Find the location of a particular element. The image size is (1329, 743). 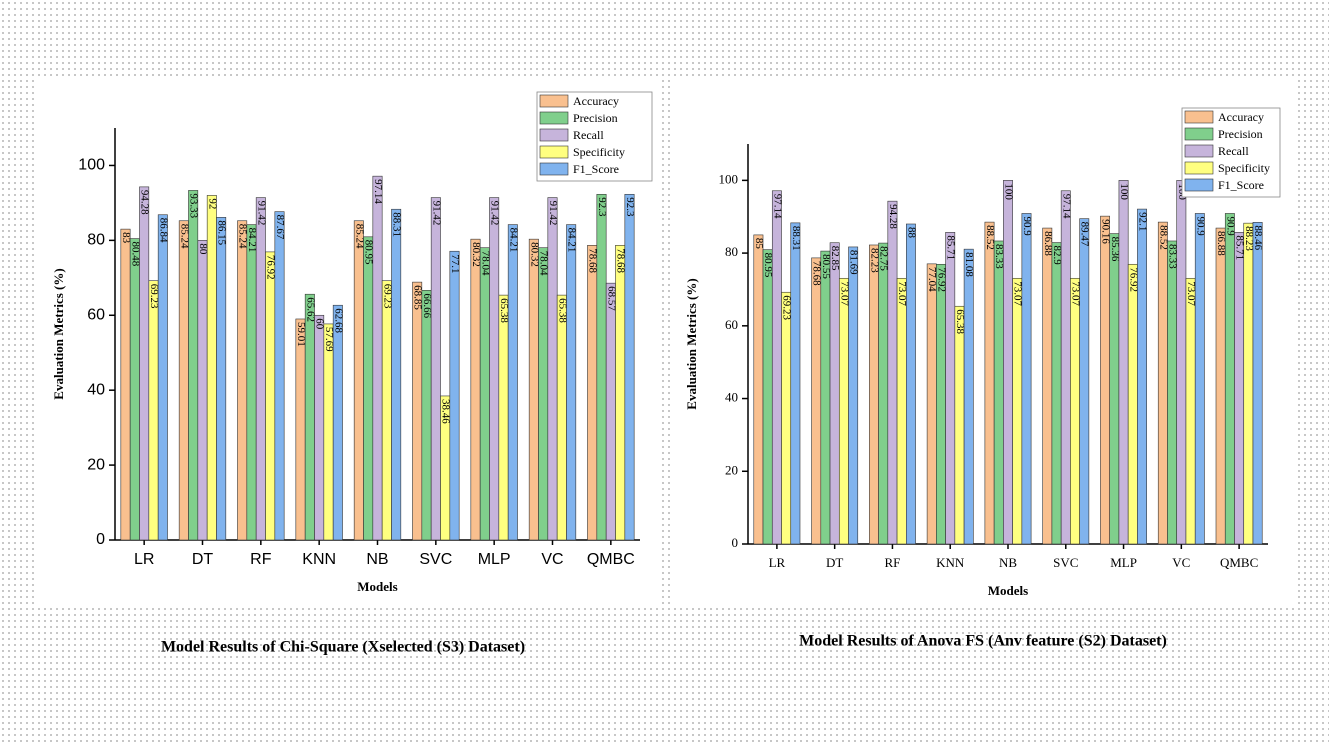

value-label: 100 is located at coordinates (1008, 191).